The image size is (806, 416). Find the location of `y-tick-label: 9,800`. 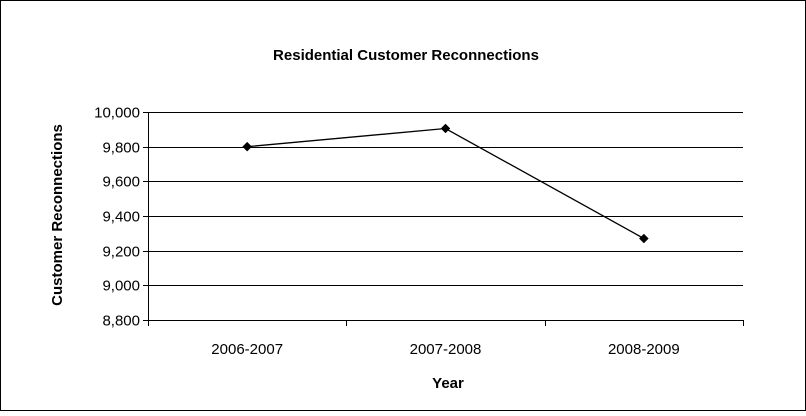

y-tick-label: 9,800 is located at coordinates (121, 148).